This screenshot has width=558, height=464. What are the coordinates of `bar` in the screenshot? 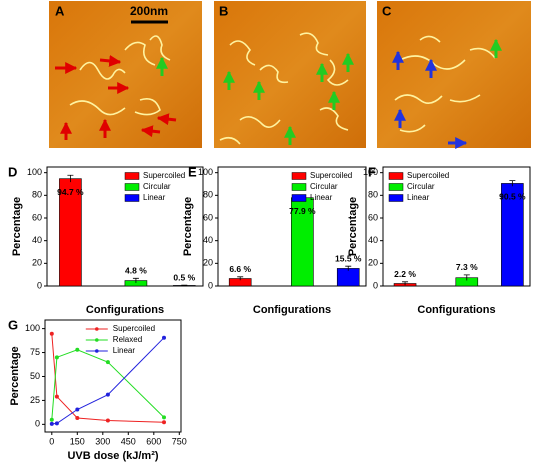 It's located at (348, 277).